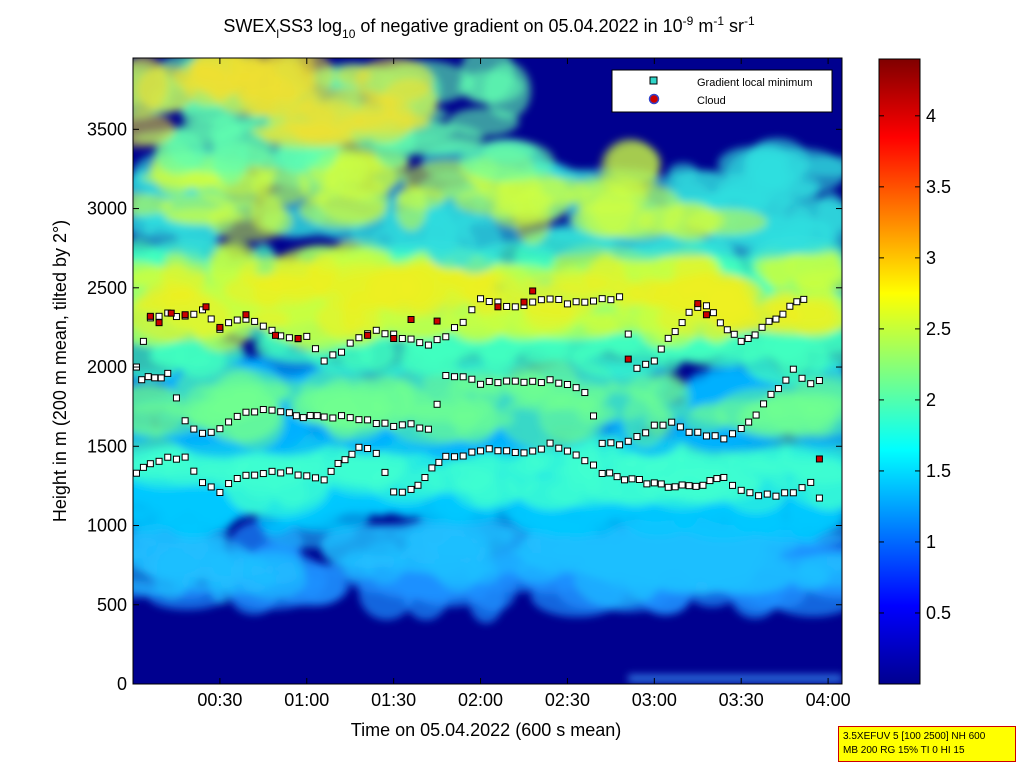  Describe the element at coordinates (107, 367) in the screenshot. I see `y-tick-label: 2000` at that location.